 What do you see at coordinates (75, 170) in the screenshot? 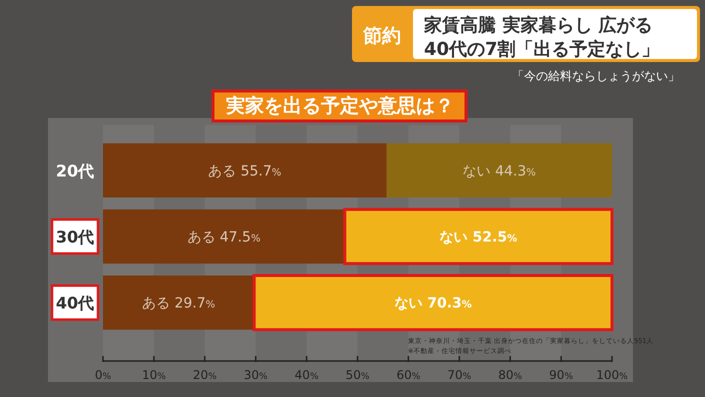
I see `y-tick-label: 20代` at bounding box center [75, 170].